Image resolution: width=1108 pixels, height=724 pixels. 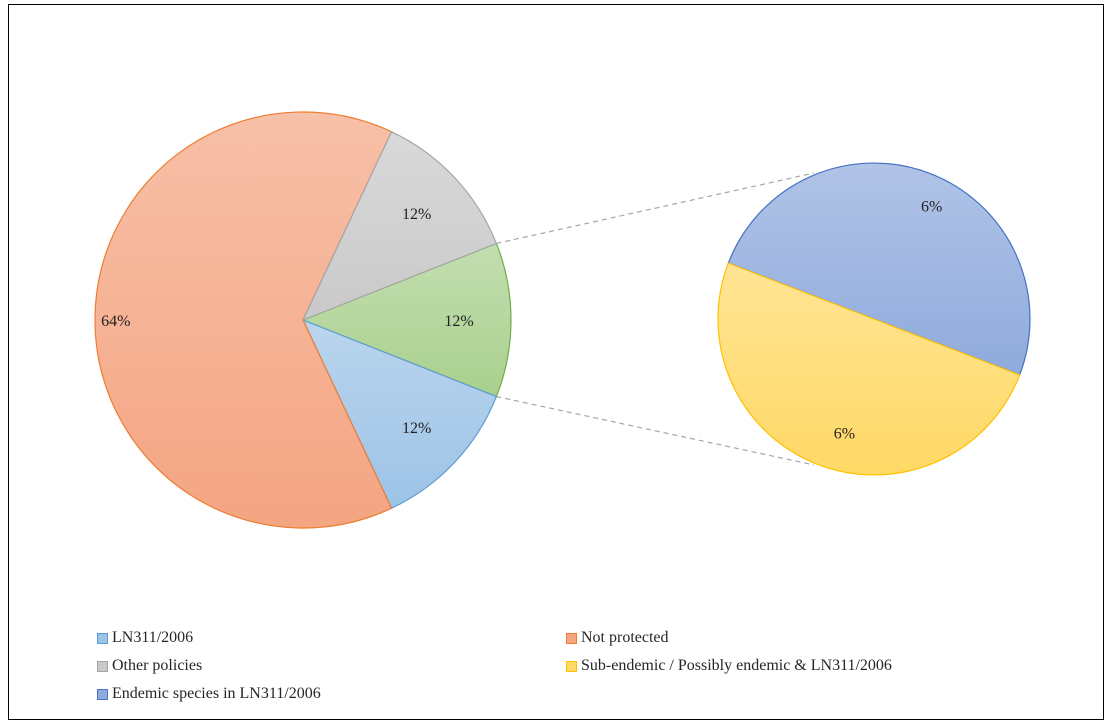 I want to click on legend-swatch-other-policies, so click(x=102, y=666).